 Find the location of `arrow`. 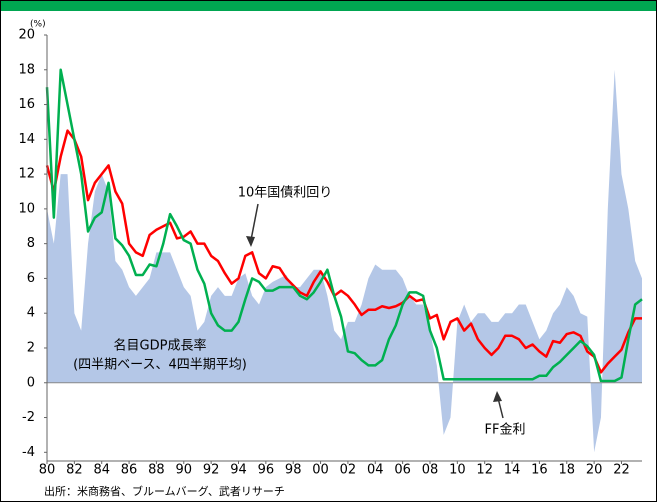

arrow is located at coordinates (254, 222).